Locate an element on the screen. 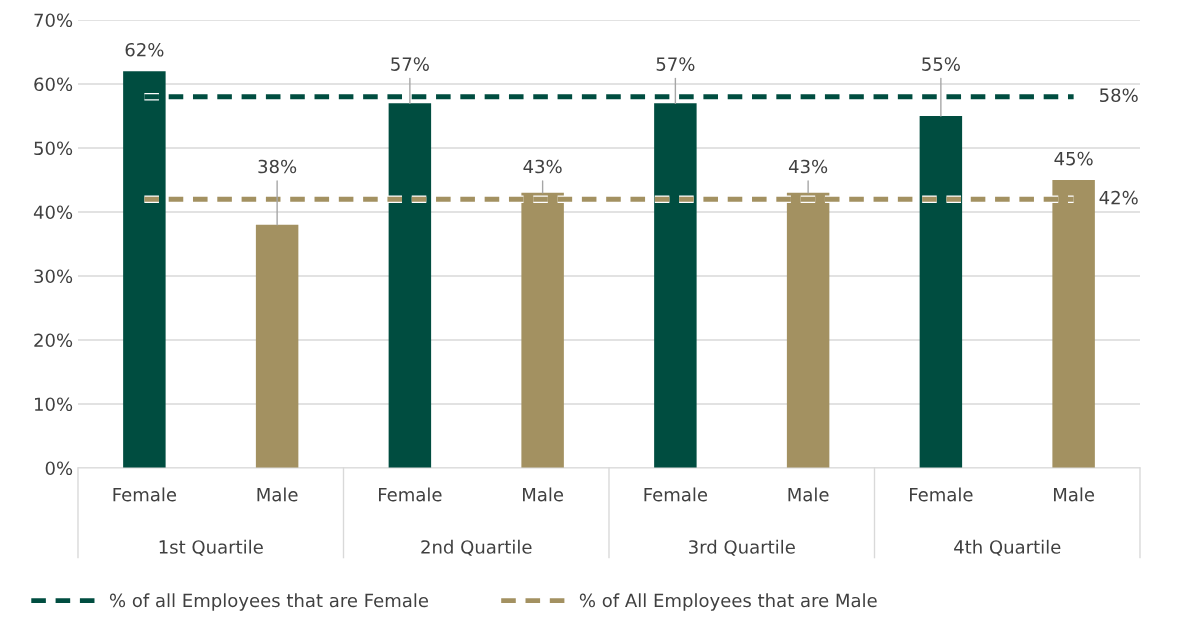  data-label: 55% is located at coordinates (941, 64).